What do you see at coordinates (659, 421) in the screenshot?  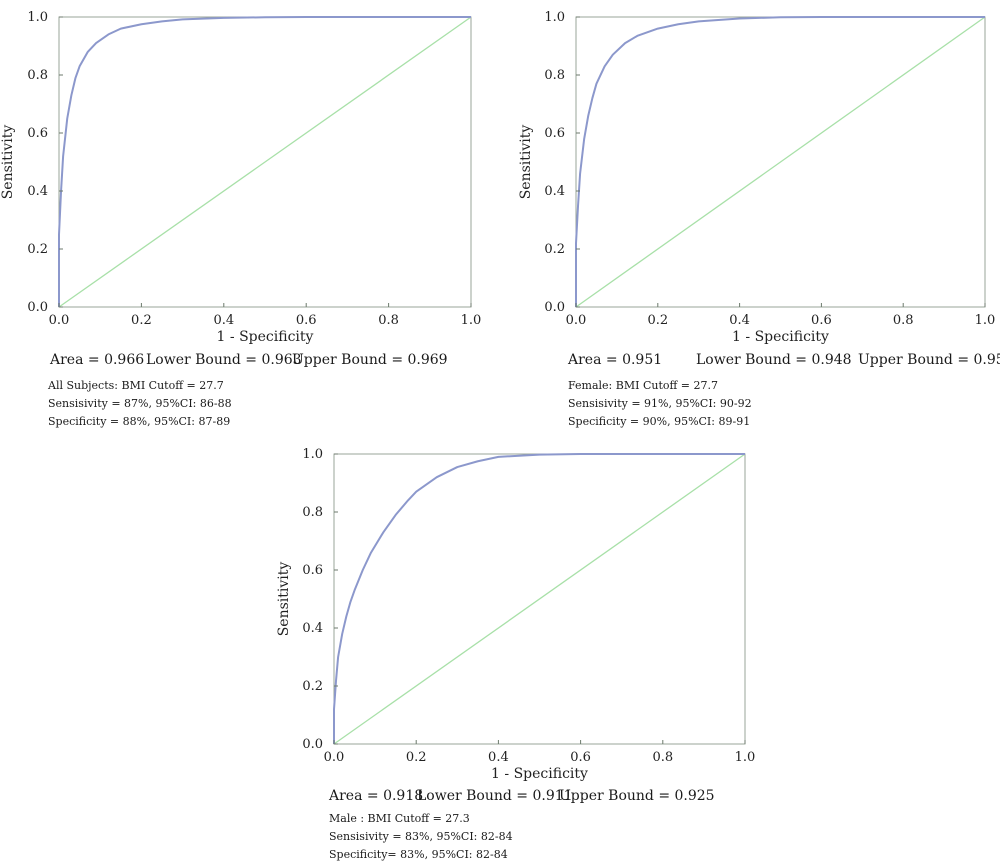 I see `specificity-note: Specificity = 90%, 95%CI: 89-91` at bounding box center [659, 421].